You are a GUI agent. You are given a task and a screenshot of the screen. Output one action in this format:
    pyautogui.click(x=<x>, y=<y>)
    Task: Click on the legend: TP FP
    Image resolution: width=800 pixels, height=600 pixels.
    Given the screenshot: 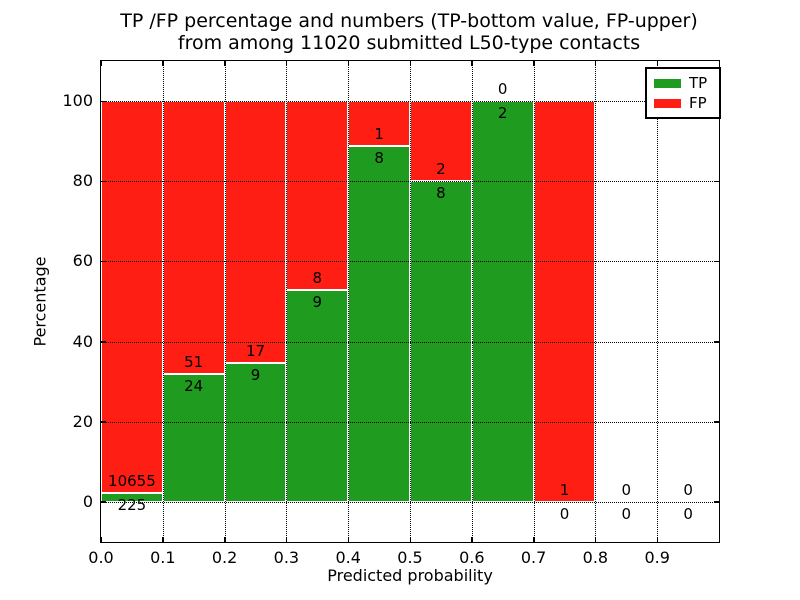 What is the action you would take?
    pyautogui.click(x=683, y=93)
    